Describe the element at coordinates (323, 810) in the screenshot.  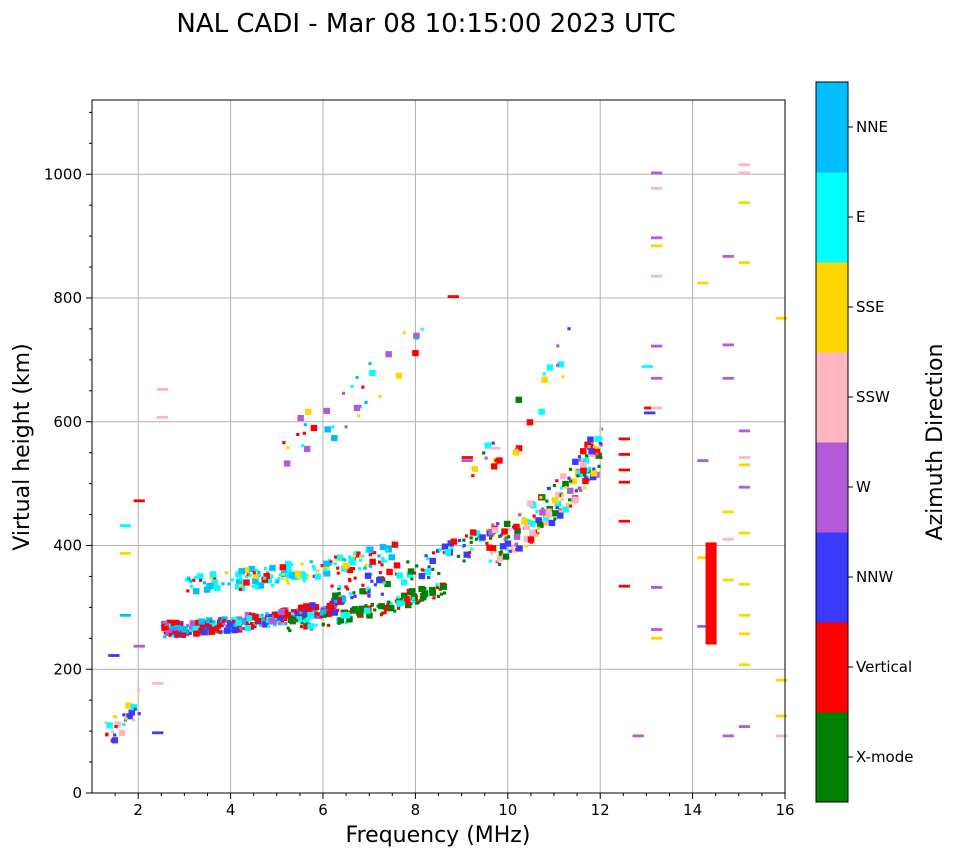
I see `x-tick-label: 6` at that location.